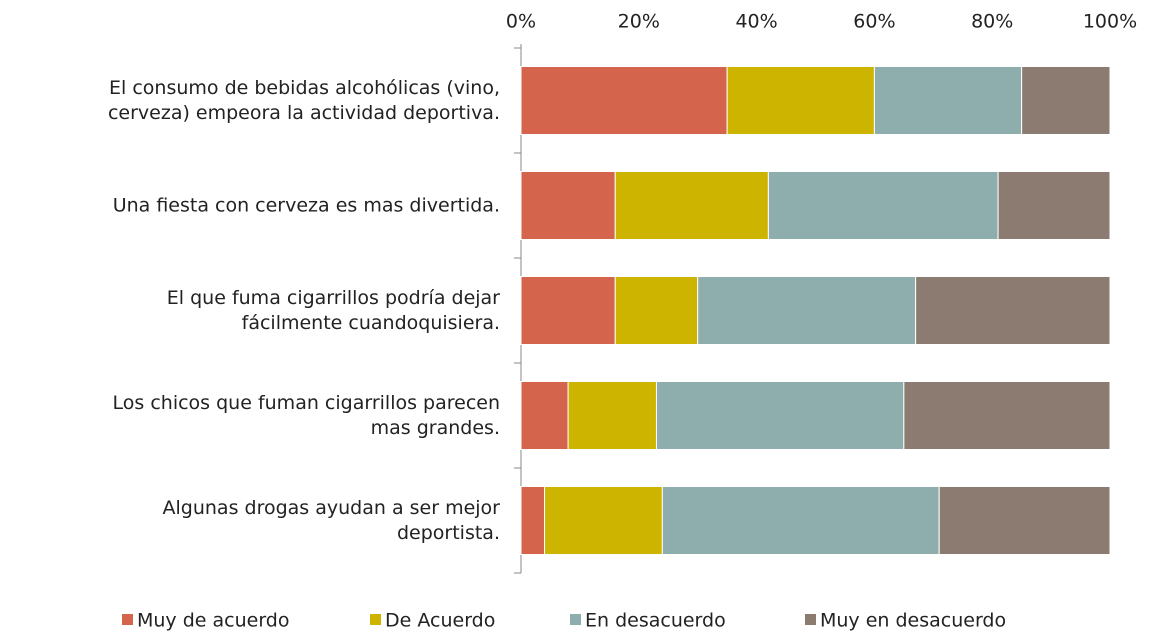 Image resolution: width=1154 pixels, height=639 pixels. Describe the element at coordinates (1110, 22) in the screenshot. I see `x-tick-label: 100%` at that location.